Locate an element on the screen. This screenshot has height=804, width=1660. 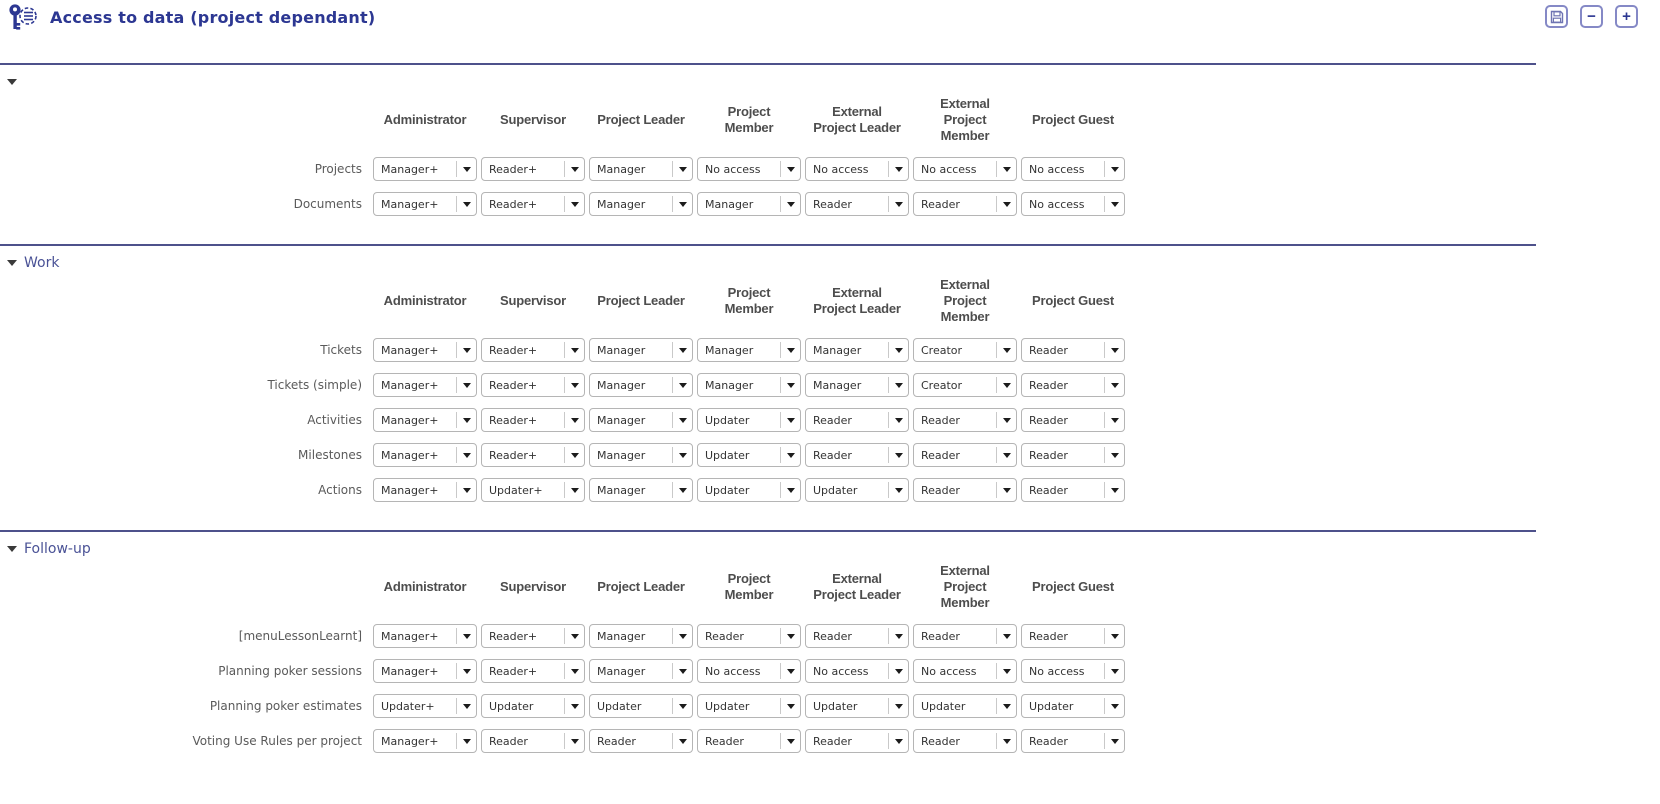
dropdown-value: Updater is located at coordinates (727, 455).